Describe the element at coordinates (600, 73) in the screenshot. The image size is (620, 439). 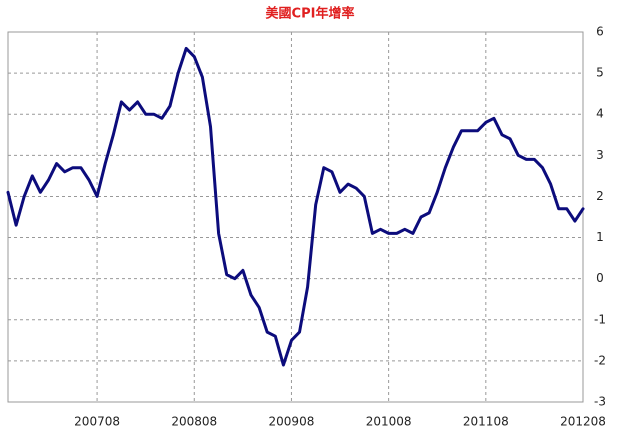
I see `y-tick-label: 5` at that location.